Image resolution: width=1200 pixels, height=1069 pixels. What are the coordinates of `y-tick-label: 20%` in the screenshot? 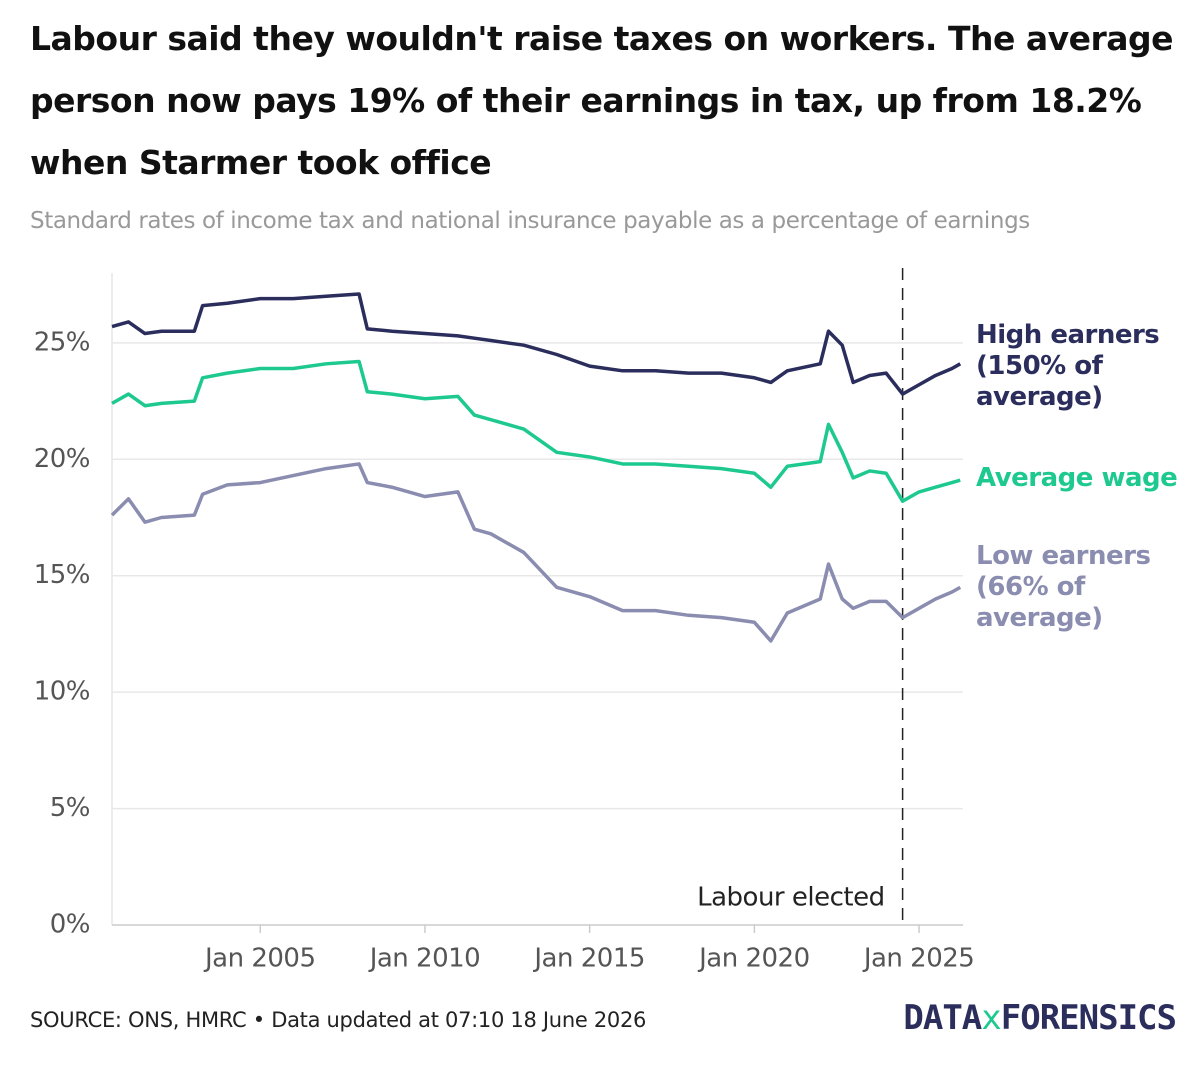 It's located at (62, 459).